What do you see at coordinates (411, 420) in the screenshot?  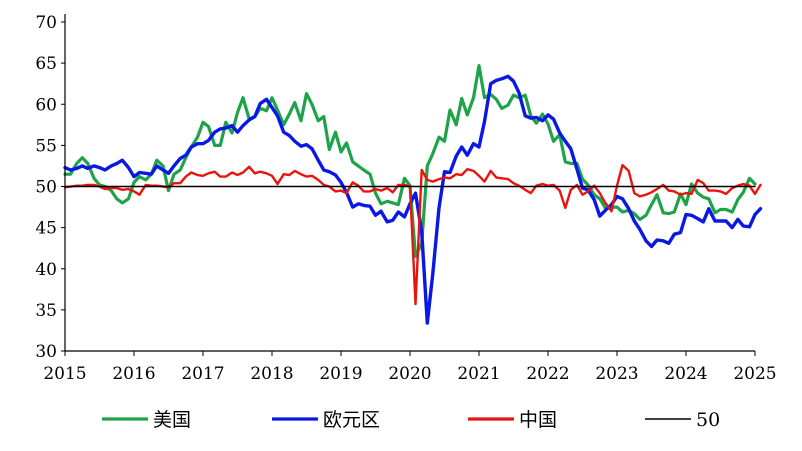 I see `legend: 美国 欧元区 中国 50` at bounding box center [411, 420].